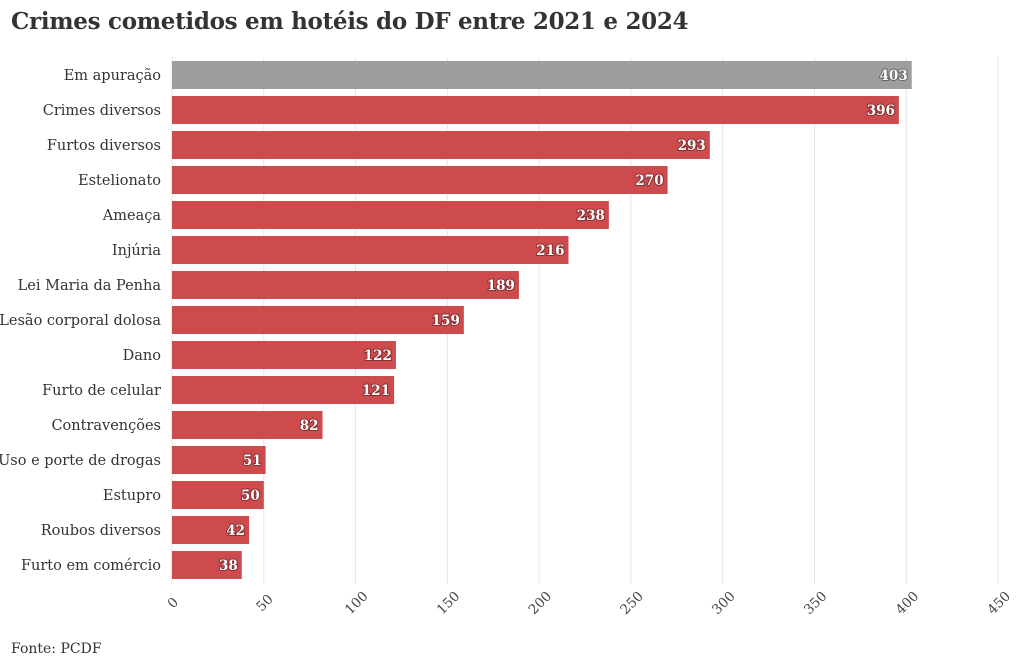 This screenshot has width=1020, height=669. I want to click on data-label: 189, so click(501, 286).